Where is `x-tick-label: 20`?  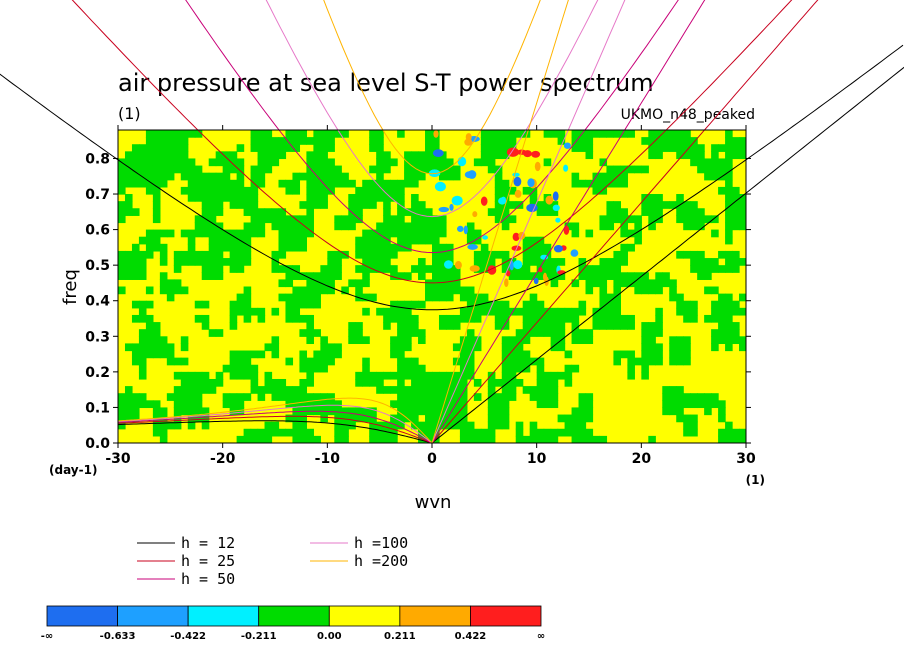 x-tick-label: 20 is located at coordinates (642, 459).